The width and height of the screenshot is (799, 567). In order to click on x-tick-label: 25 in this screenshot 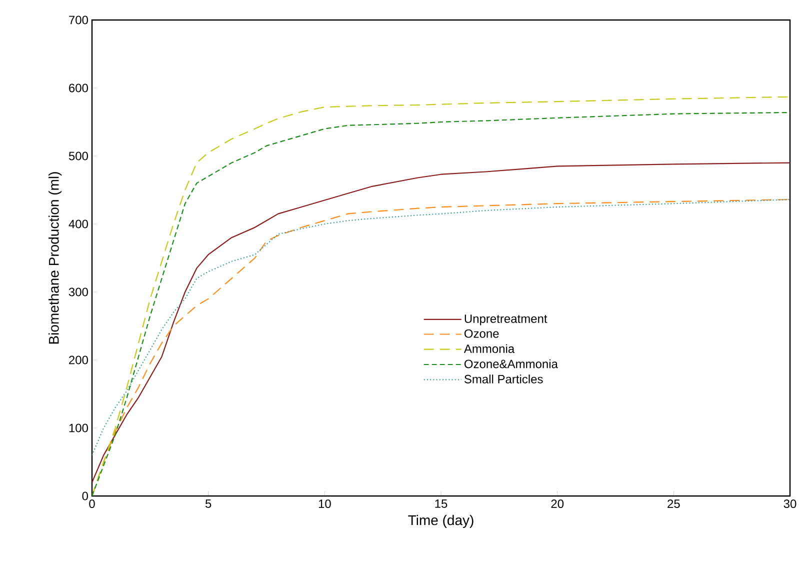, I will do `click(674, 504)`.